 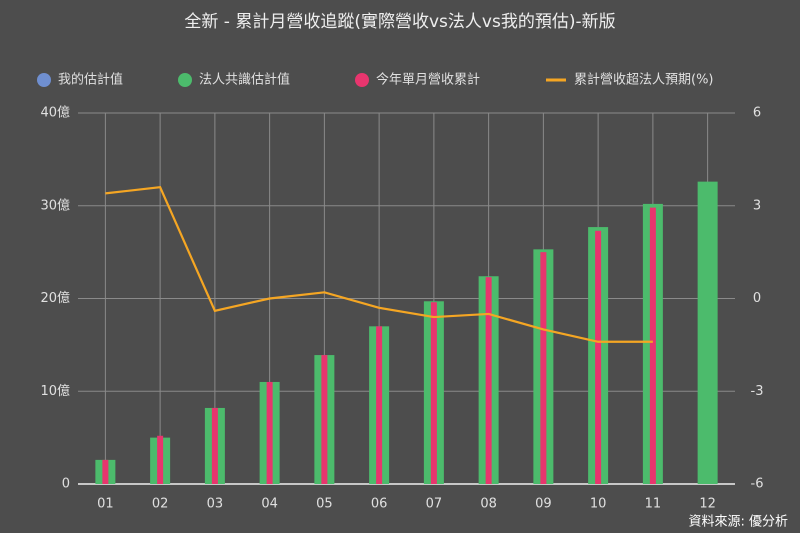 What do you see at coordinates (543, 504) in the screenshot?
I see `x-tick-label: 09` at bounding box center [543, 504].